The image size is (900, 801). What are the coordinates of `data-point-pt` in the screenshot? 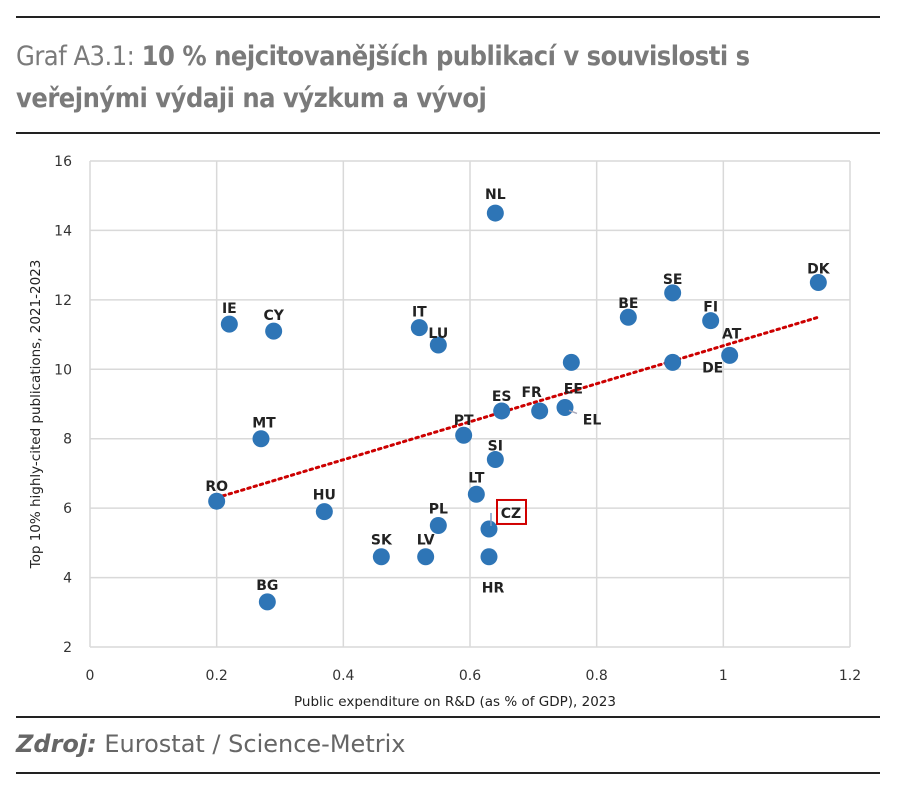 It's located at (464, 435).